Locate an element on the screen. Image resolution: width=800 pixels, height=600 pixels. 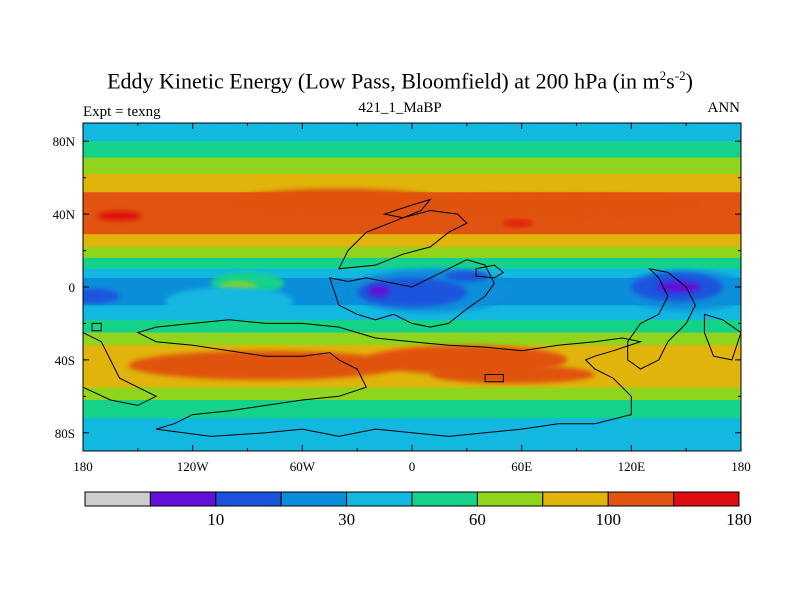
colorbar-label-0: 10 is located at coordinates (215, 519).